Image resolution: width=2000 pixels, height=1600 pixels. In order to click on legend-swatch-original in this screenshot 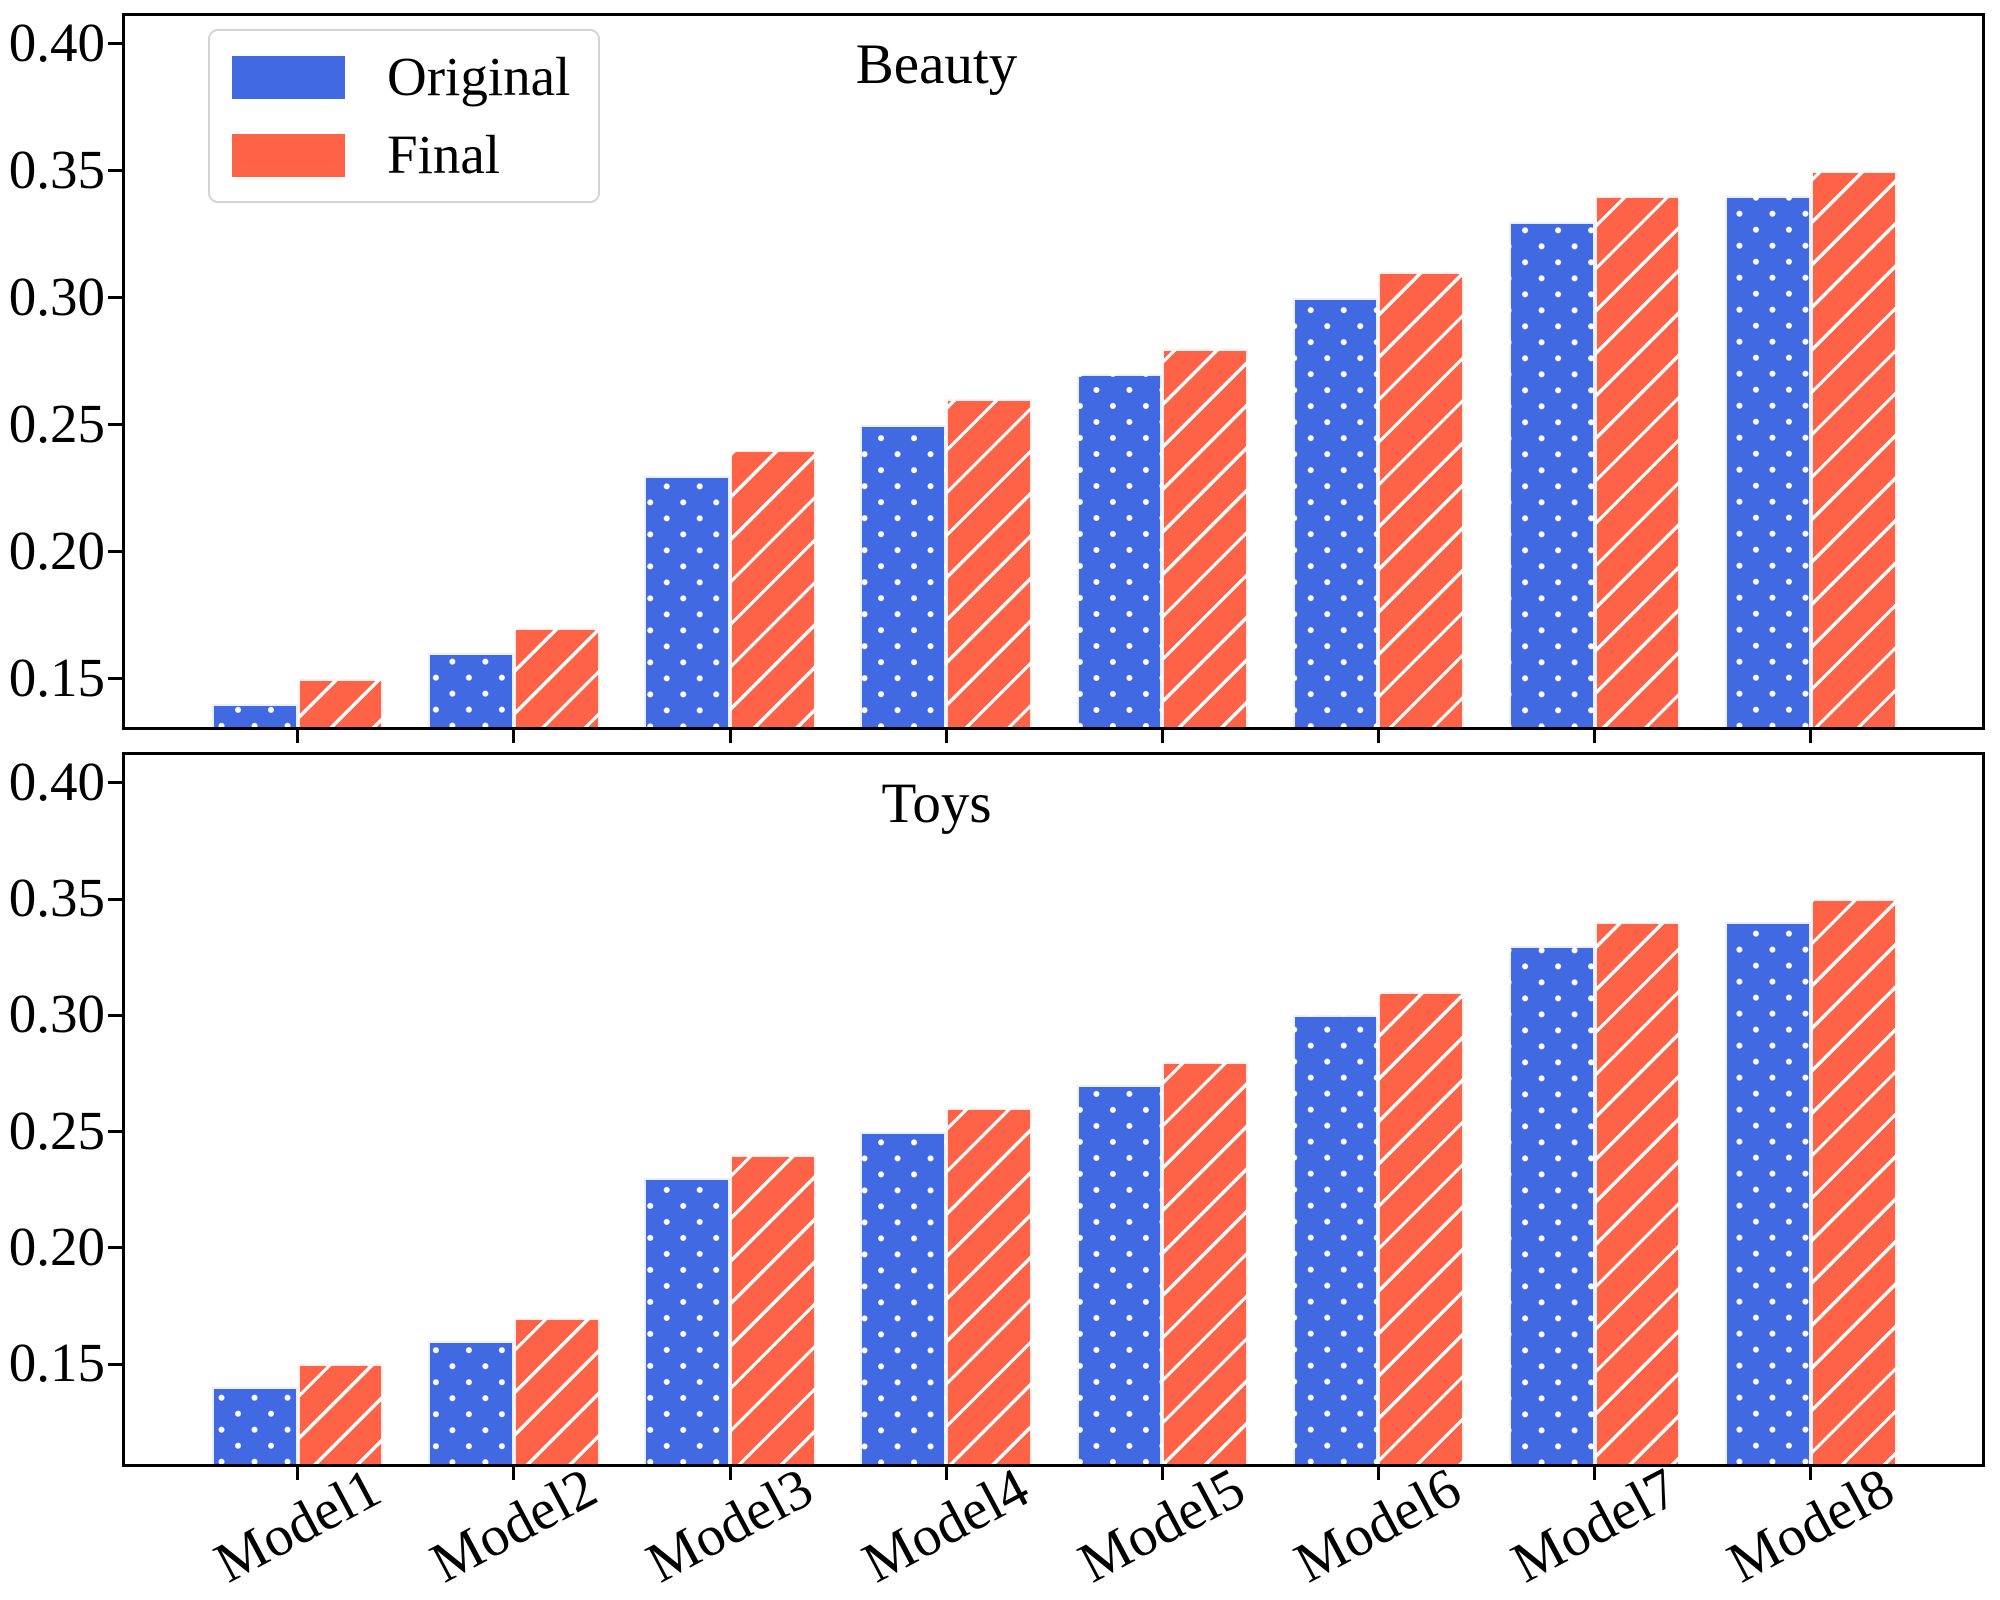, I will do `click(288, 77)`.